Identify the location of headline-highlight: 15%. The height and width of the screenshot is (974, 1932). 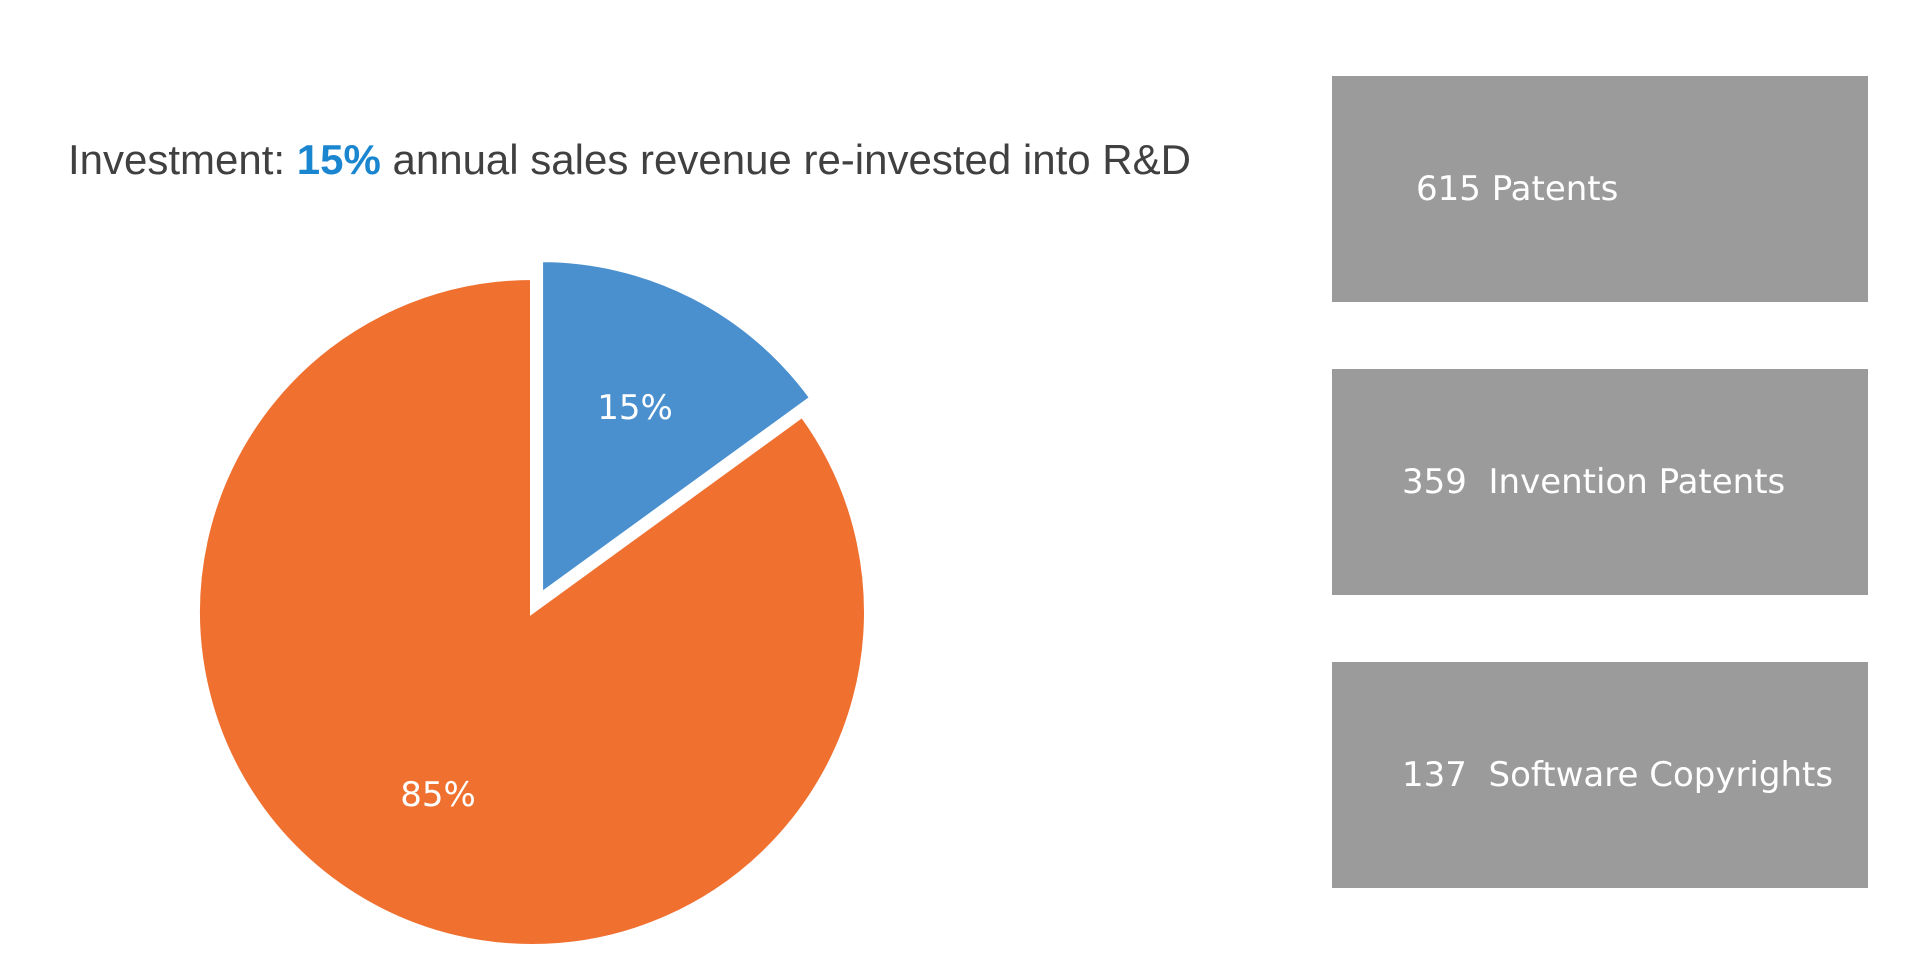
(338, 159).